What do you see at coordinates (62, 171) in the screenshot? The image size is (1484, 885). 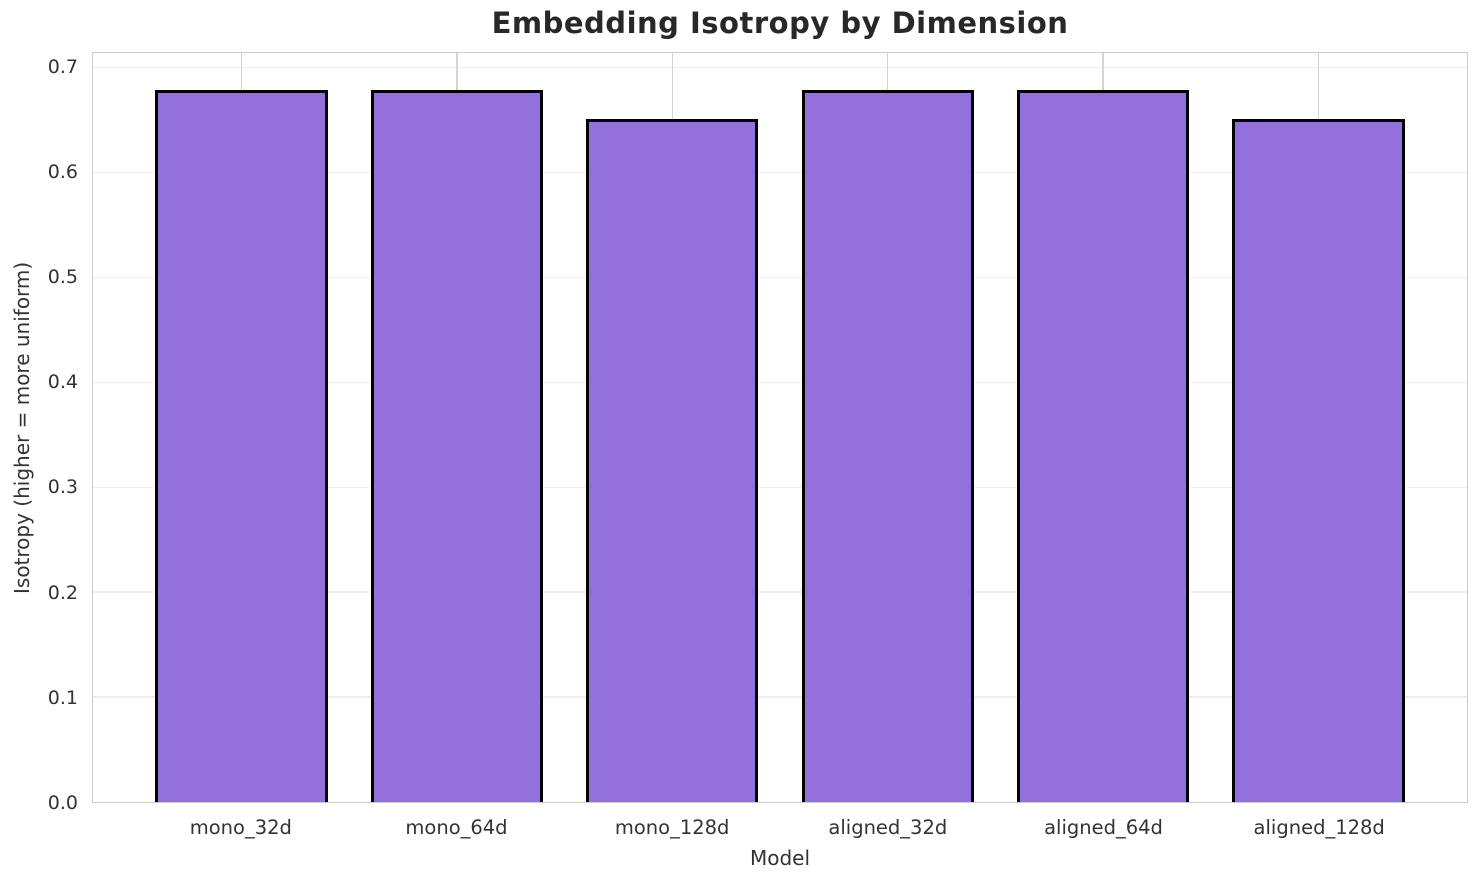 I see `y-tick-label-0.6: 0.6` at bounding box center [62, 171].